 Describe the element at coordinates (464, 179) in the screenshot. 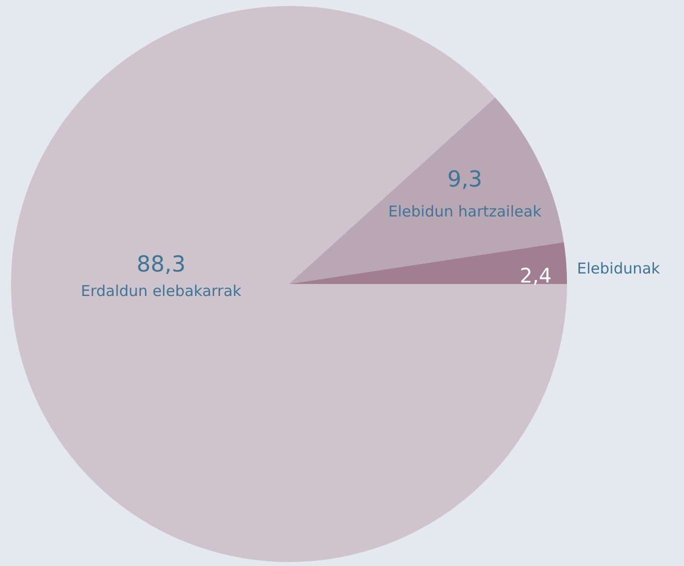

I see `data-label: 9,3` at that location.